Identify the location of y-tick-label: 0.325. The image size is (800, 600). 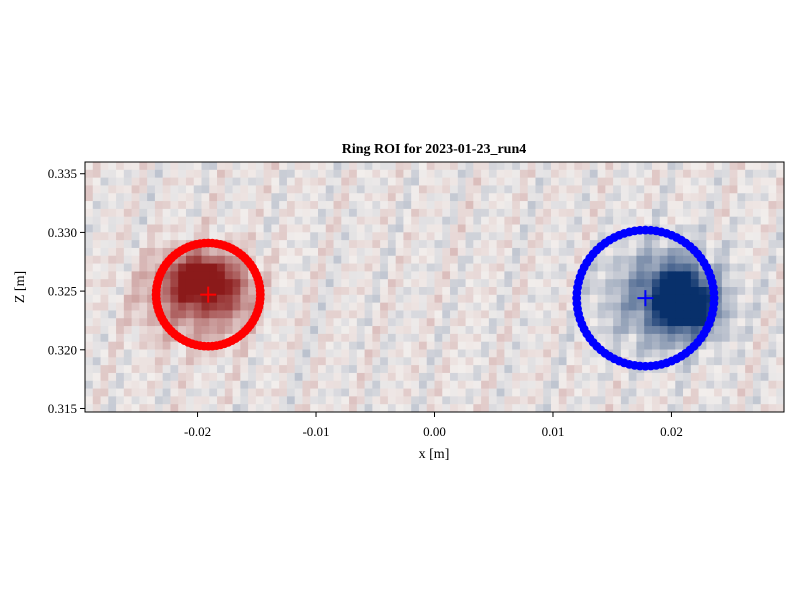
(62, 291).